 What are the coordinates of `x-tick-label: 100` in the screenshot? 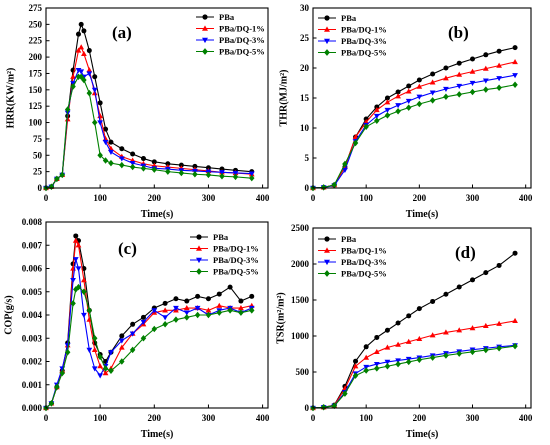 It's located at (366, 418).